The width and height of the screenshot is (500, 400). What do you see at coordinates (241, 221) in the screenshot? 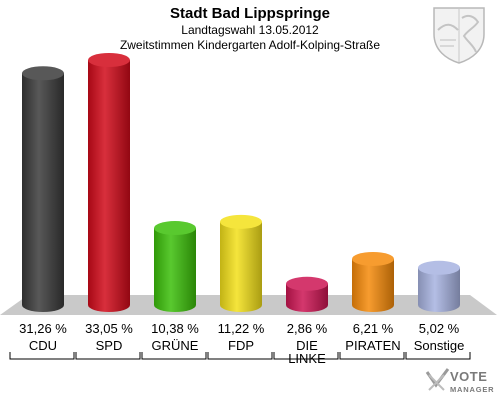
I see `bar-top-fdp` at bounding box center [241, 221].